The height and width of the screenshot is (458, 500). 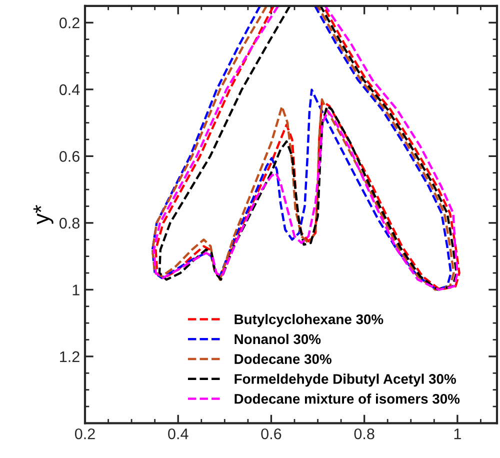 I want to click on legend-label: Butylcyclohexane 30%, so click(x=309, y=320).